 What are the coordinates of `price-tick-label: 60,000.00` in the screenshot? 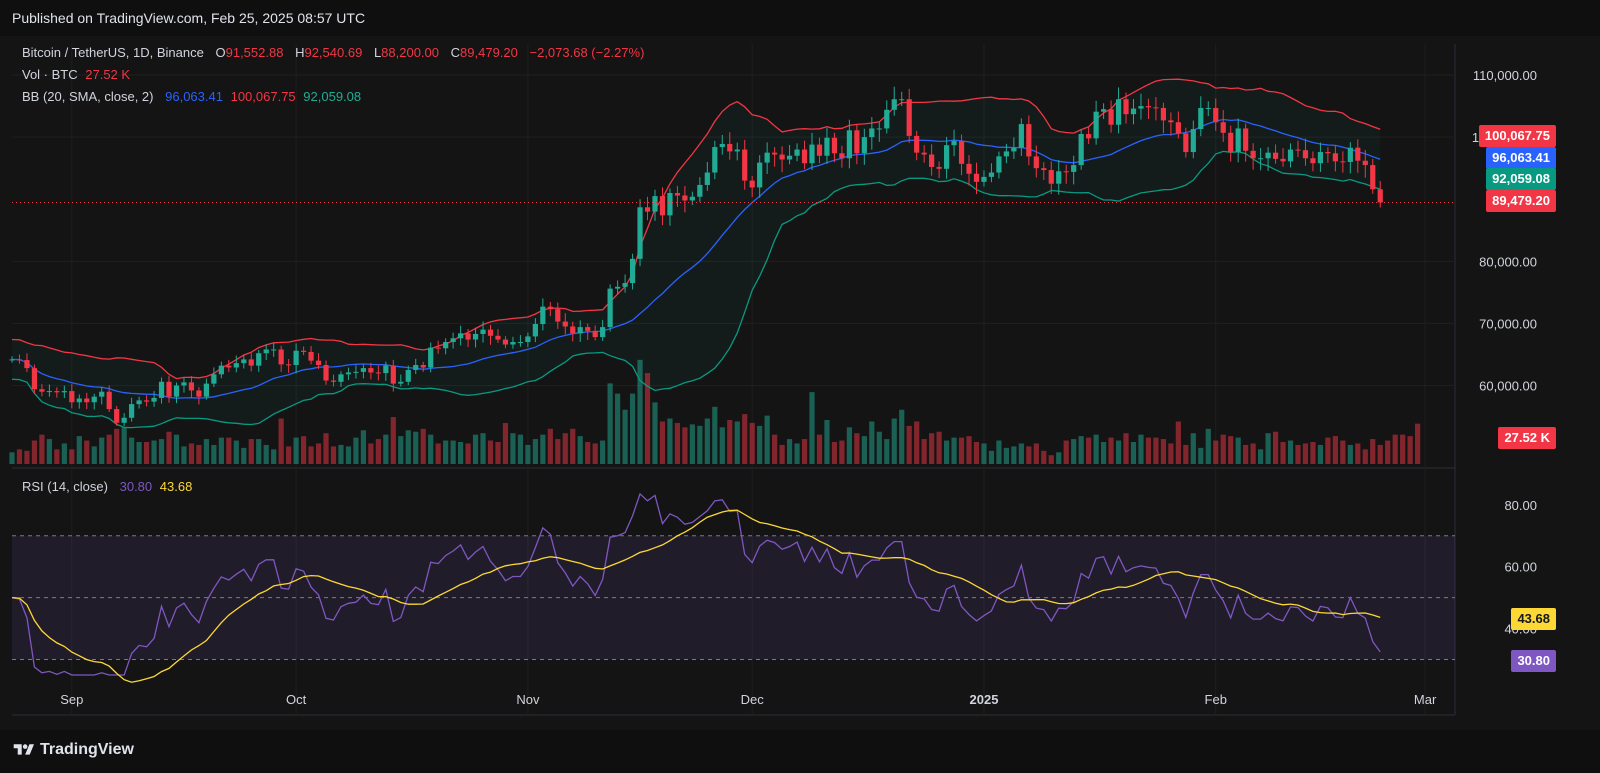 It's located at (1508, 385).